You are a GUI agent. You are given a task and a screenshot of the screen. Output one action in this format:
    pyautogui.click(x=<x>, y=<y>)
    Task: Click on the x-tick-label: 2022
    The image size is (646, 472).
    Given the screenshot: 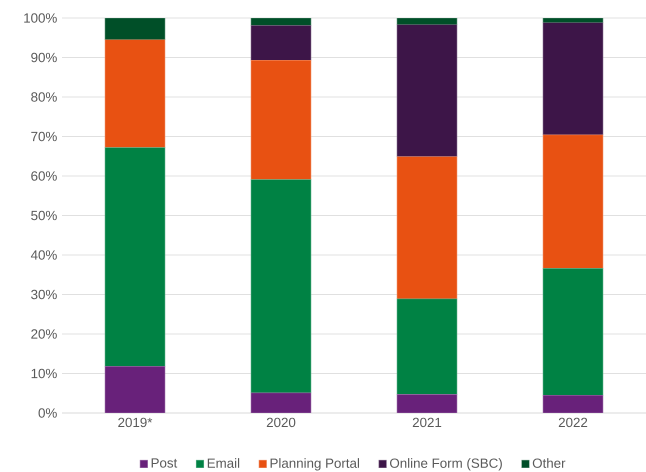 What is the action you would take?
    pyautogui.click(x=573, y=423)
    